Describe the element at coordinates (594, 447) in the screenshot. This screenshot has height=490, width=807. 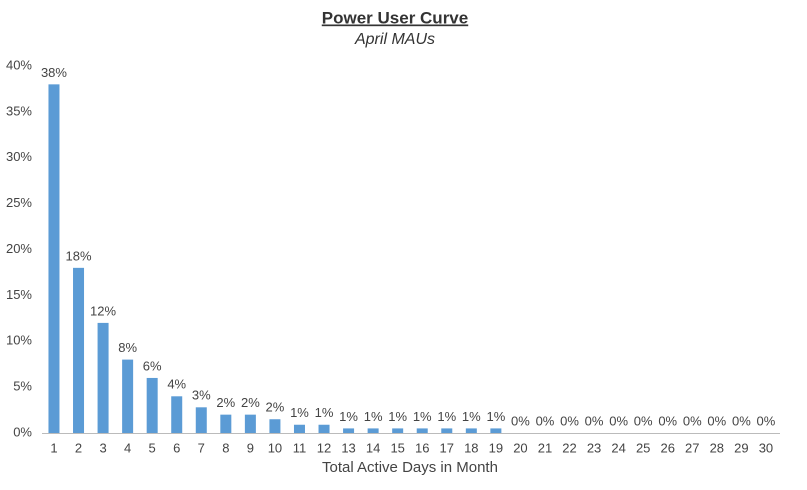
I see `x-tick-label: 23` at that location.